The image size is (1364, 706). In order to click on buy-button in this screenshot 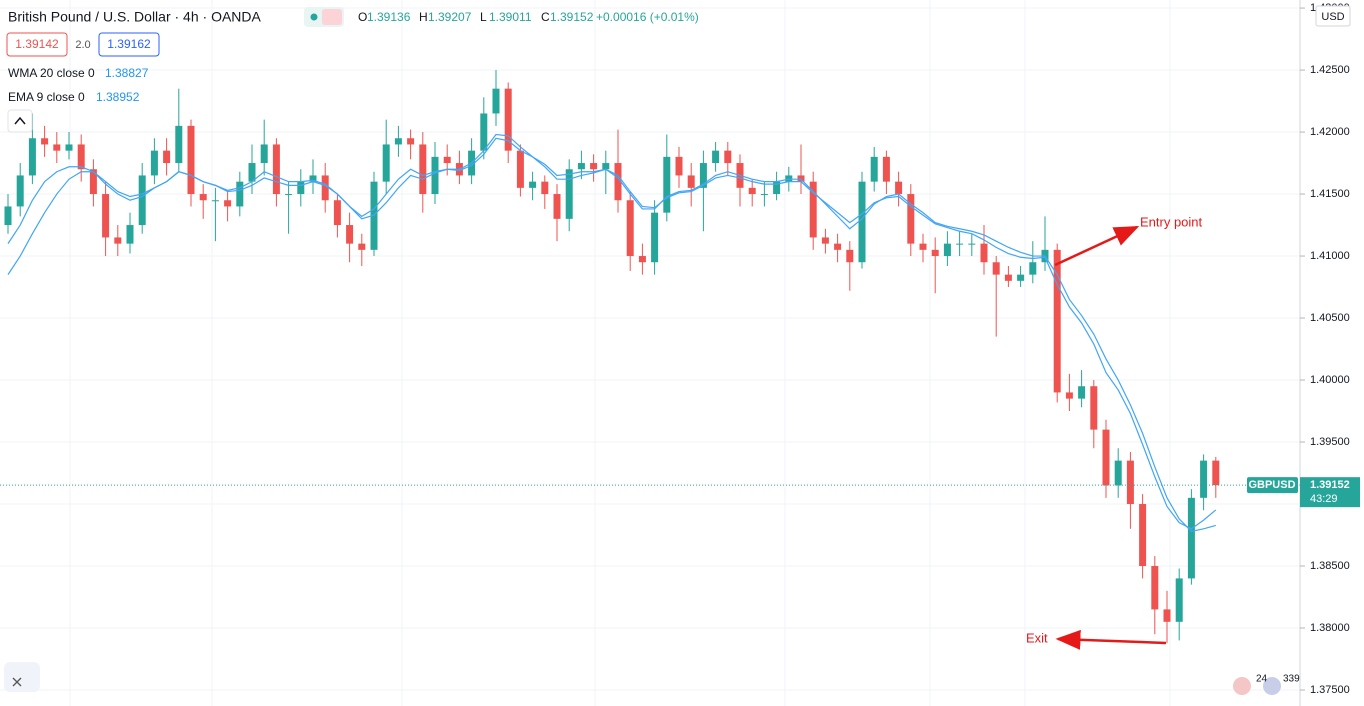, I will do `click(129, 44)`.